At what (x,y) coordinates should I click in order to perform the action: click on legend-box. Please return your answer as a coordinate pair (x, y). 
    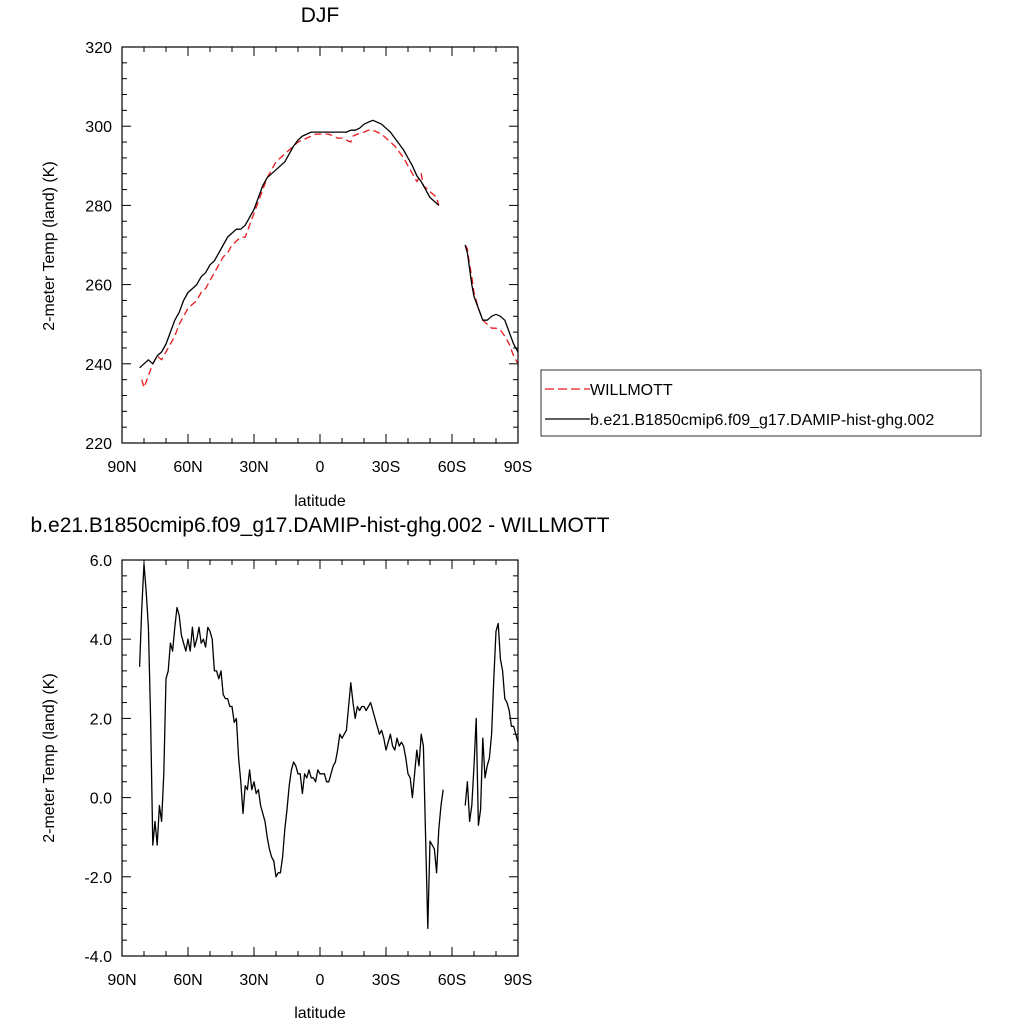
    Looking at the image, I should click on (761, 403).